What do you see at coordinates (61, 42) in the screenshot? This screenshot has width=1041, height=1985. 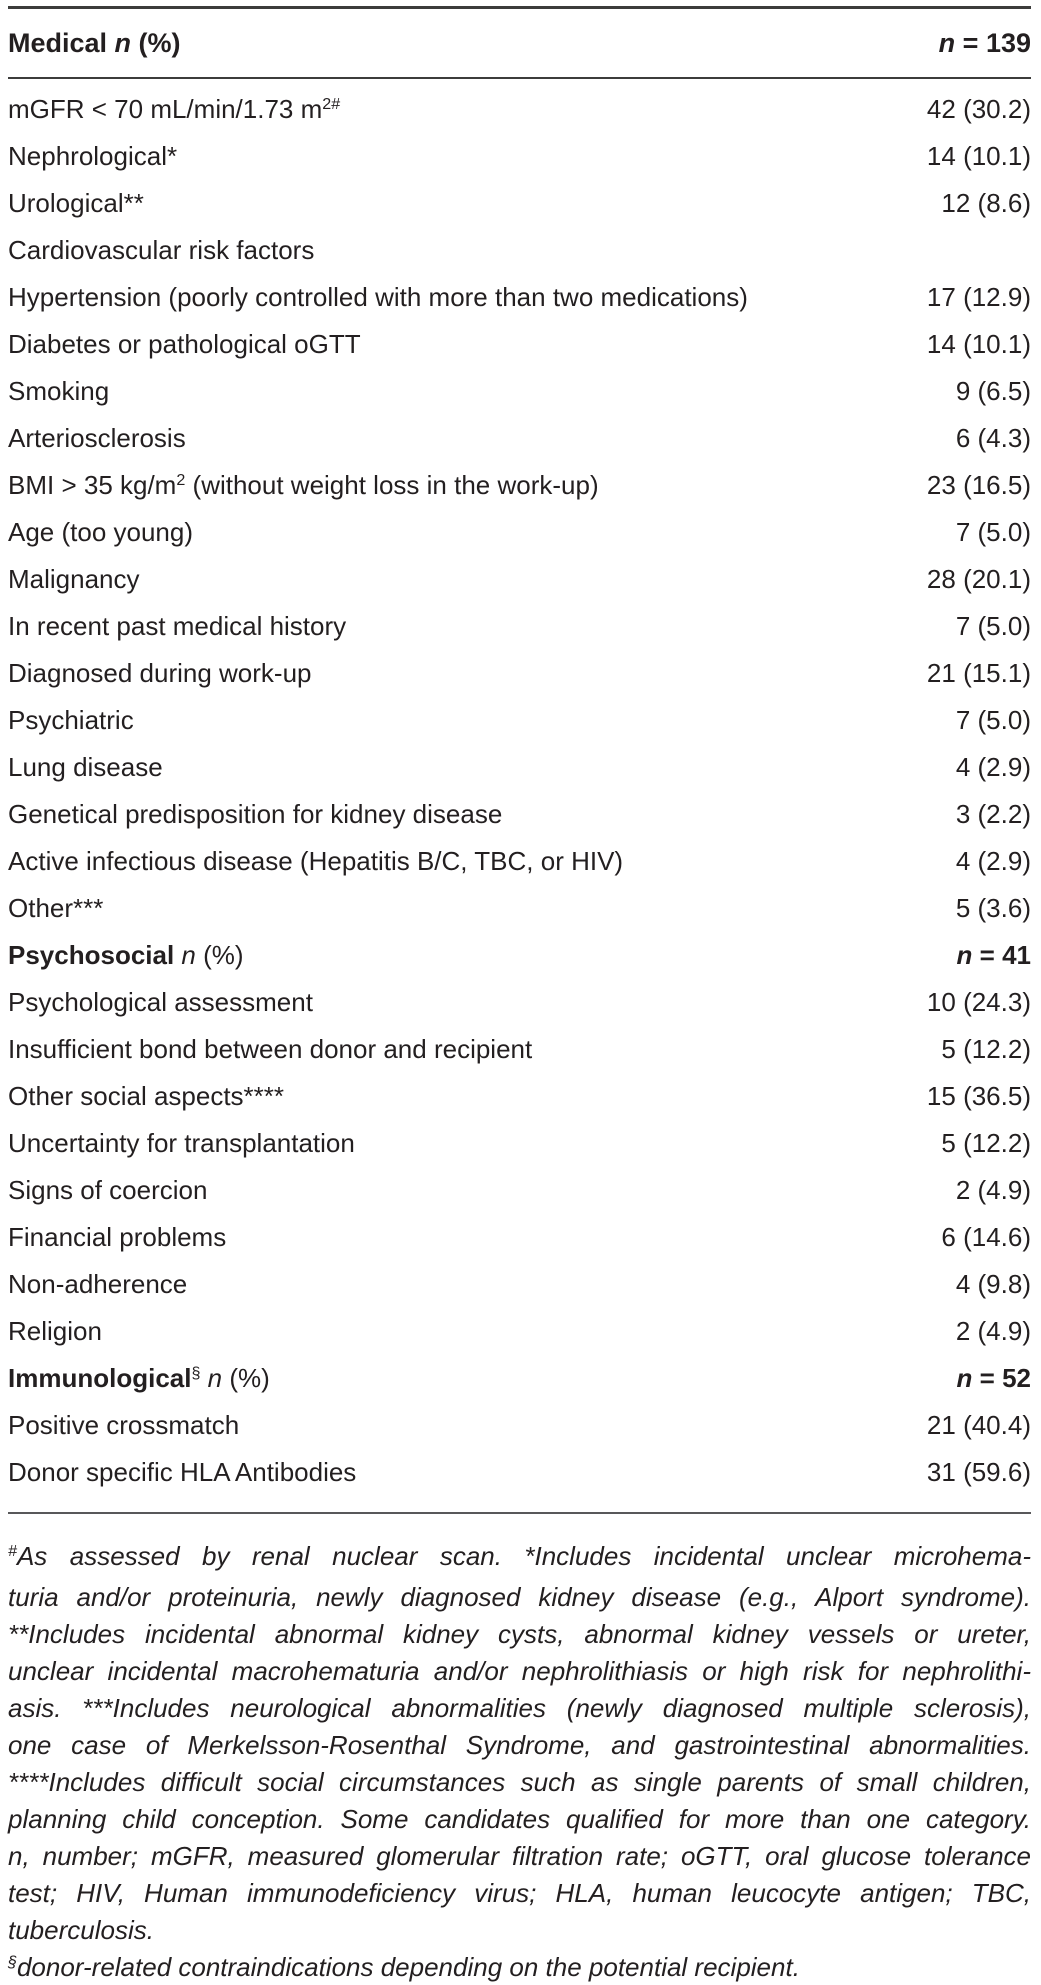 I see `text-segment: Medical` at bounding box center [61, 42].